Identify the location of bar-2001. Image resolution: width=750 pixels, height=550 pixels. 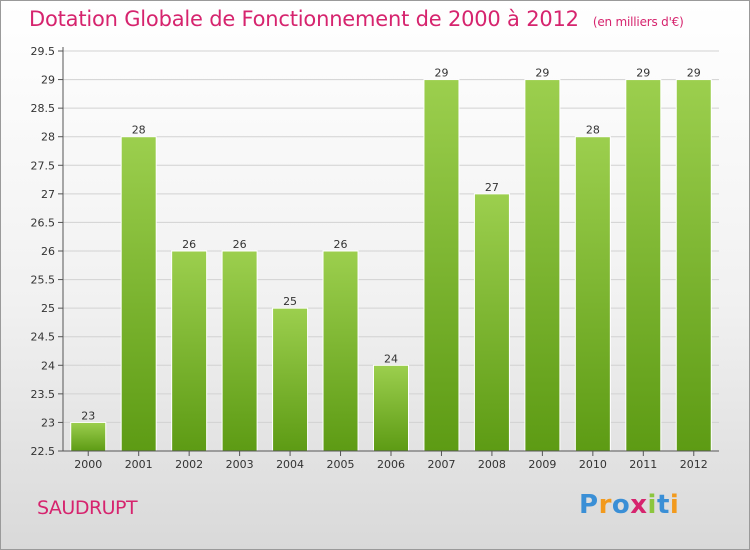
(138, 294).